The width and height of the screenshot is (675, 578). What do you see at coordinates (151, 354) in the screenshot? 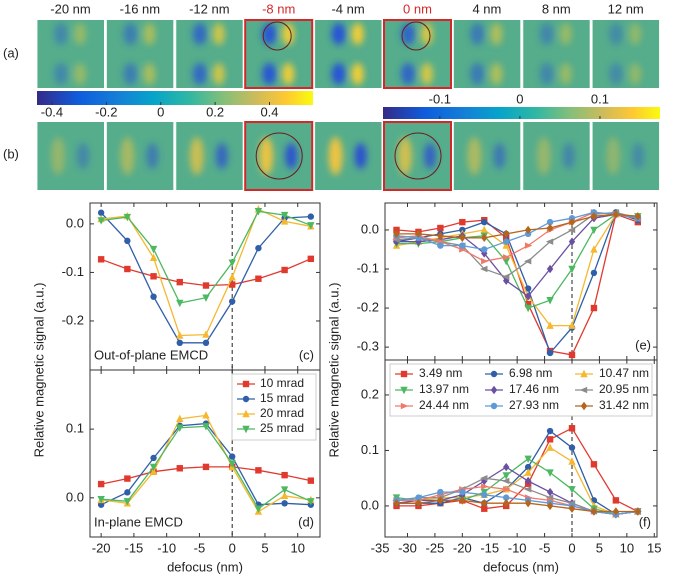
I see `annotation: Out-of-plane EMCD` at bounding box center [151, 354].